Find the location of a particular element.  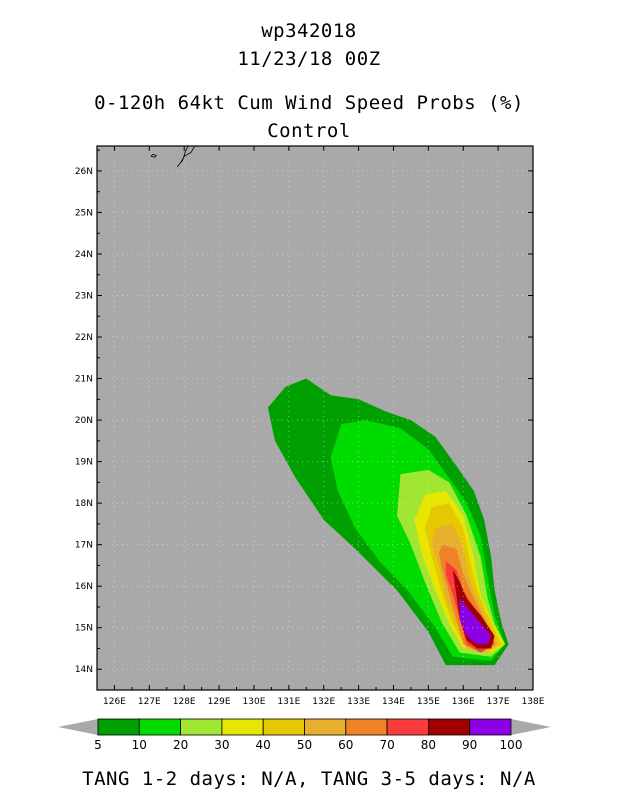

colorbar-label: 40 is located at coordinates (263, 745).